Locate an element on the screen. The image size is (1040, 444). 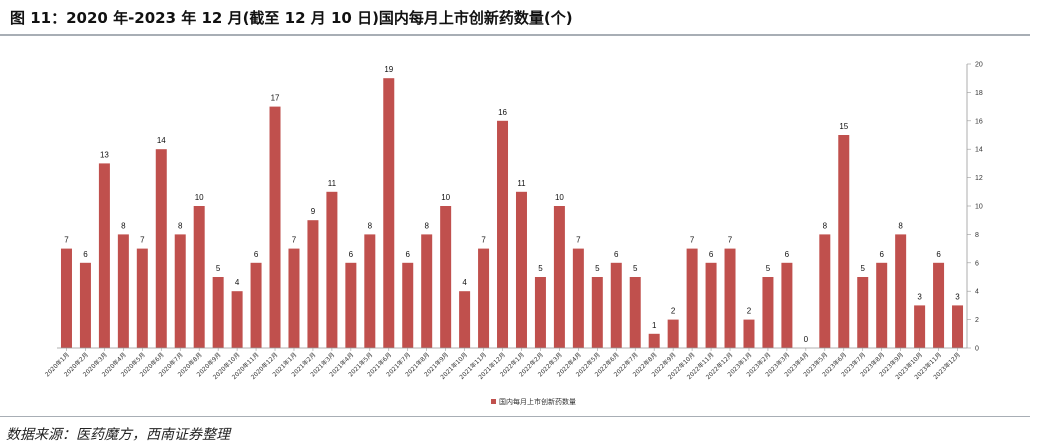
data-label: 16 is located at coordinates (502, 112).